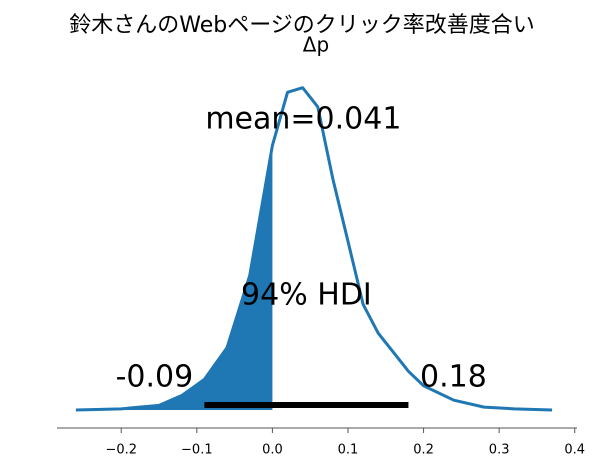 The width and height of the screenshot is (615, 472). Describe the element at coordinates (316, 45) in the screenshot. I see `chart-subtitle: Δp` at that location.